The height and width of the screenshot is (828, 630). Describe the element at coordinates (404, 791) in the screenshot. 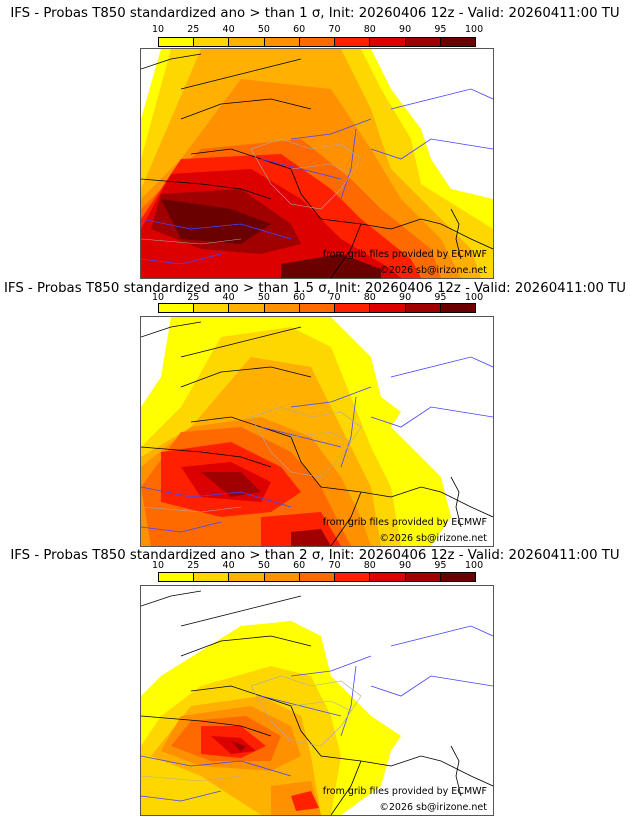

I see `panel-3-source-credit: from grib files provided by ECMWF` at that location.